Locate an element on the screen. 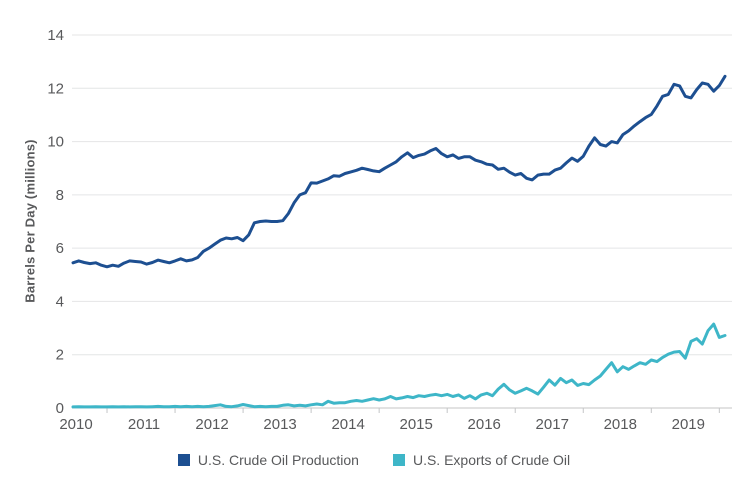 This screenshot has width=748, height=496. x-tick-label: 2016 is located at coordinates (484, 424).